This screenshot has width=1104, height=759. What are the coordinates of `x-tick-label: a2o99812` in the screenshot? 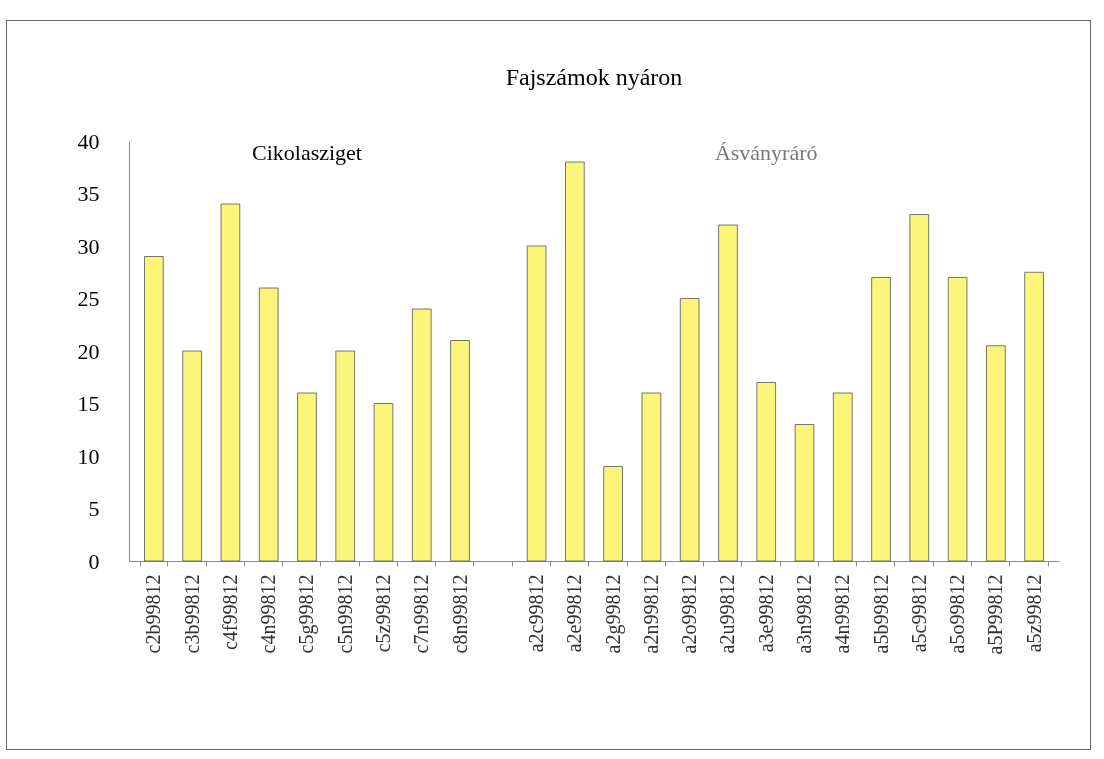 It's located at (689, 614).